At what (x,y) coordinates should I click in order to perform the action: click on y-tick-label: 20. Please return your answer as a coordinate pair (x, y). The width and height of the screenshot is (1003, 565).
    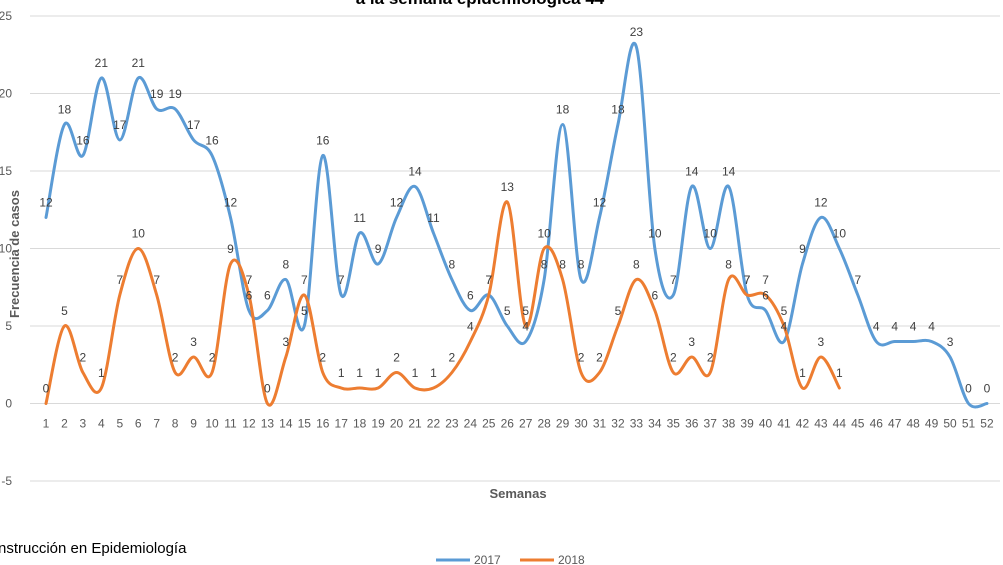
    Looking at the image, I should click on (6, 94).